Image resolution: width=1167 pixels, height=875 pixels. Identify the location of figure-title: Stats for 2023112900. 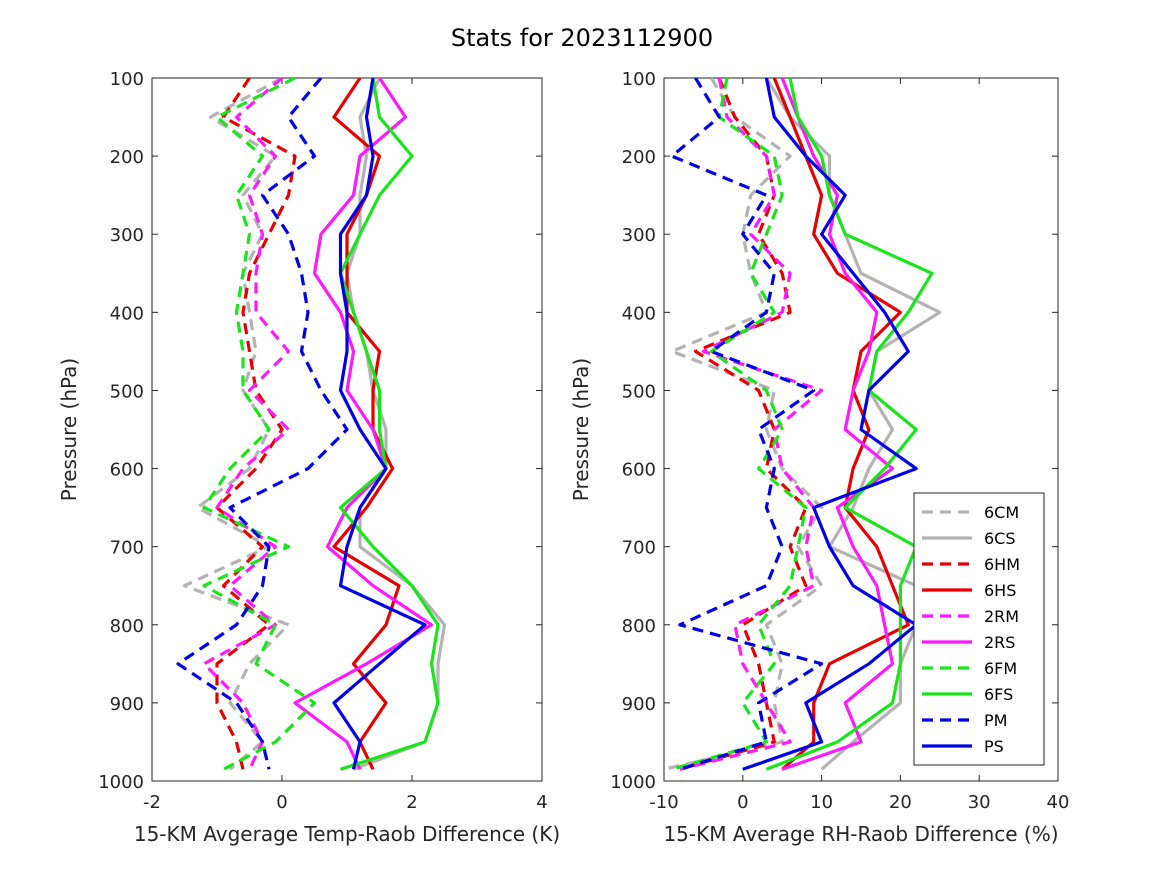
(582, 38).